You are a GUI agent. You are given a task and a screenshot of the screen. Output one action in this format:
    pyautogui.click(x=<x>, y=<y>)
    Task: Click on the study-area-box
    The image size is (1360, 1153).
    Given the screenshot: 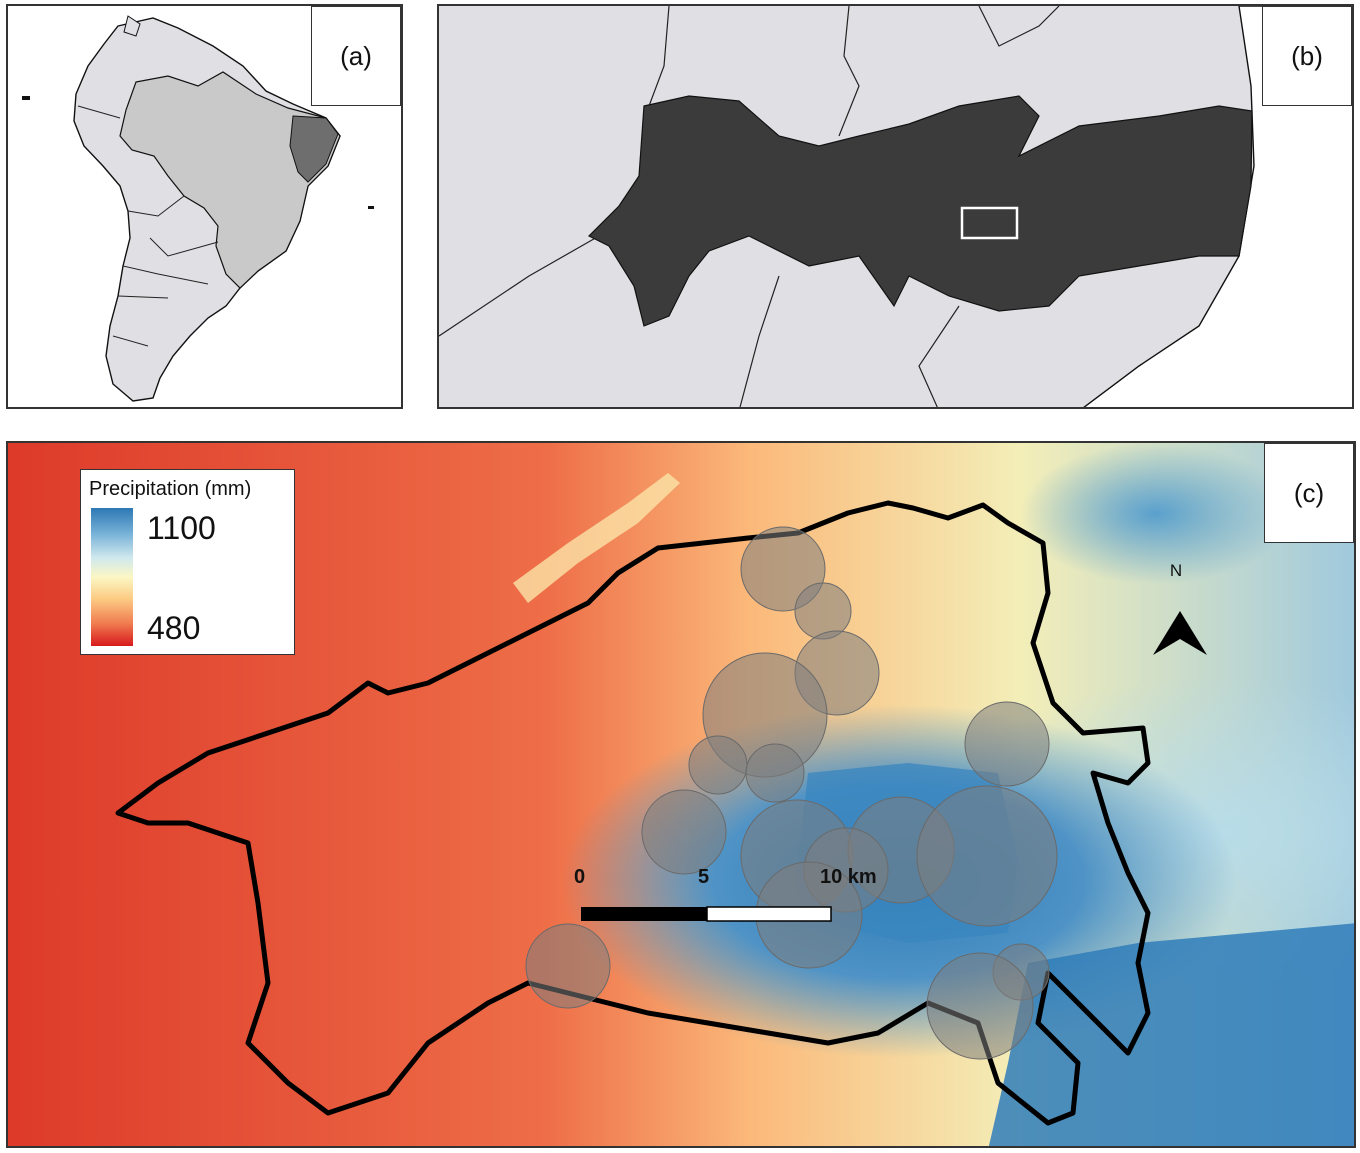 What is the action you would take?
    pyautogui.click(x=989, y=223)
    